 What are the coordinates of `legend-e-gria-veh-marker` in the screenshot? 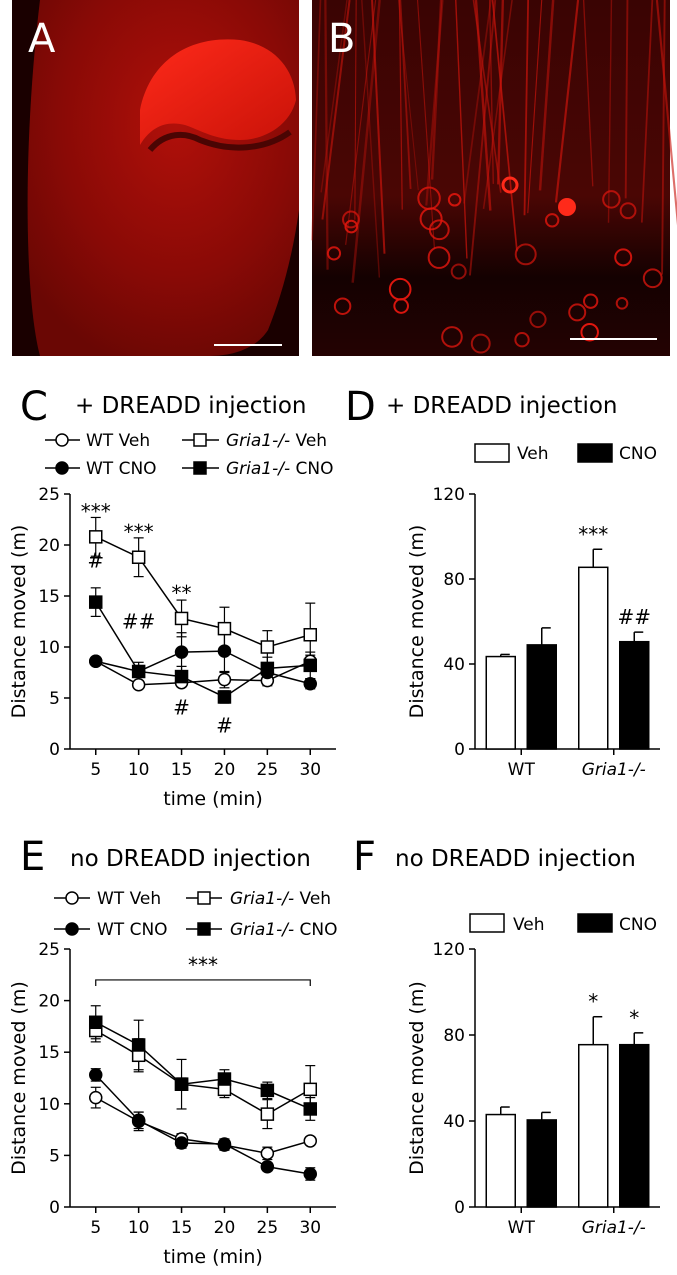 It's located at (204, 898).